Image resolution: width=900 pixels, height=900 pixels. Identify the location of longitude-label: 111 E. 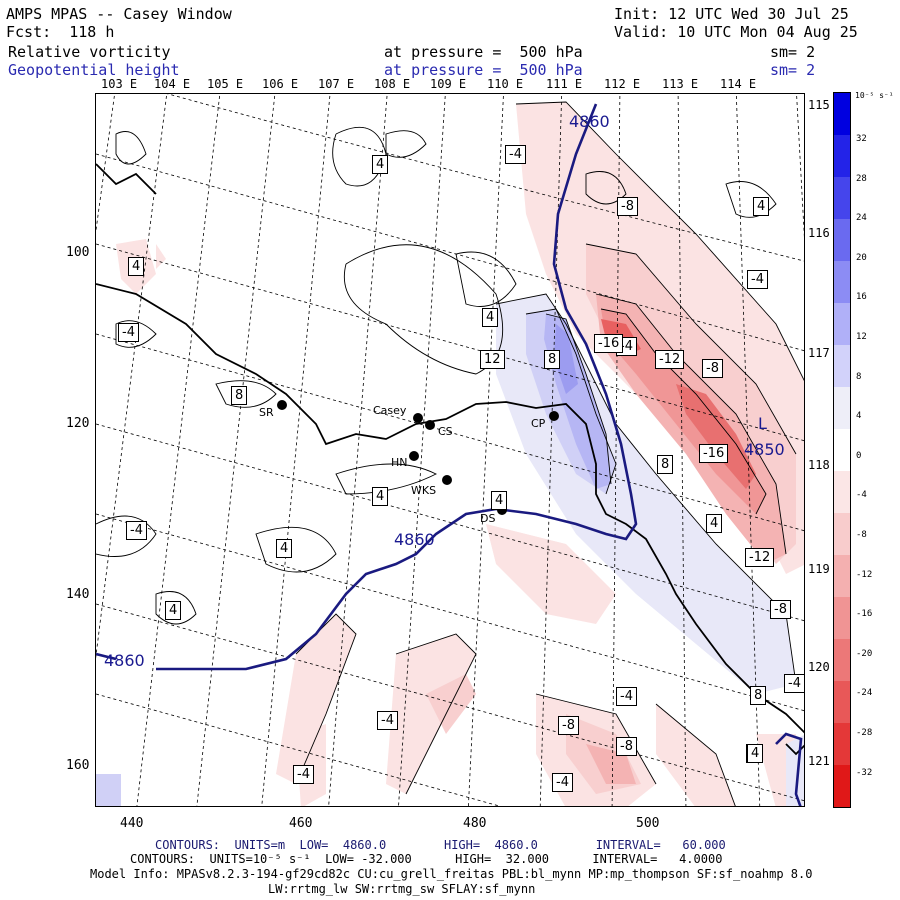
(564, 84).